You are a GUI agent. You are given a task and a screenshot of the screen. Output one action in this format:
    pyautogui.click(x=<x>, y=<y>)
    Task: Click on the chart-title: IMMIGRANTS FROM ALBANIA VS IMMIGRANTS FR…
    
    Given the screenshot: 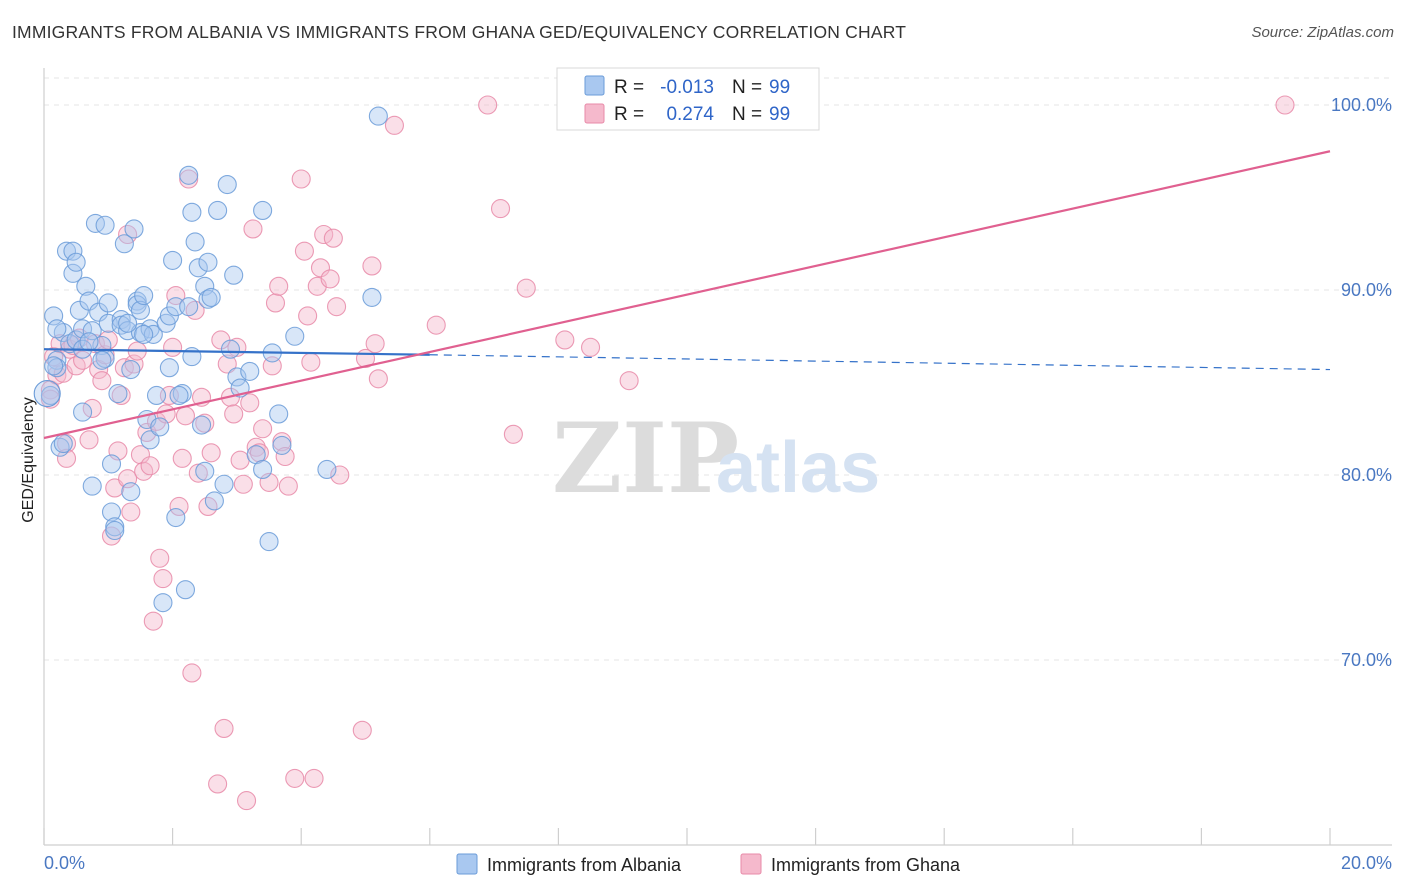 What is the action you would take?
    pyautogui.click(x=459, y=32)
    